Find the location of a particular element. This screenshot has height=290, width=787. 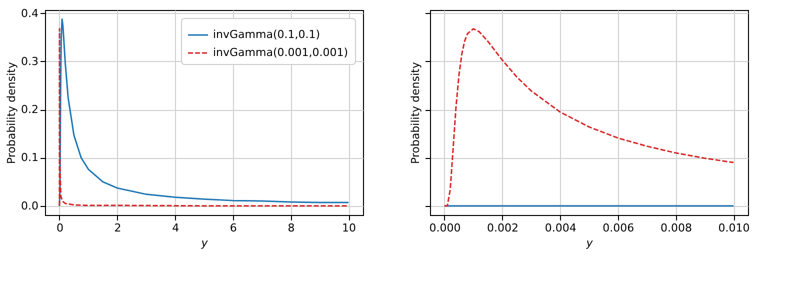

y-tick-label: 0.4 is located at coordinates (29, 13).